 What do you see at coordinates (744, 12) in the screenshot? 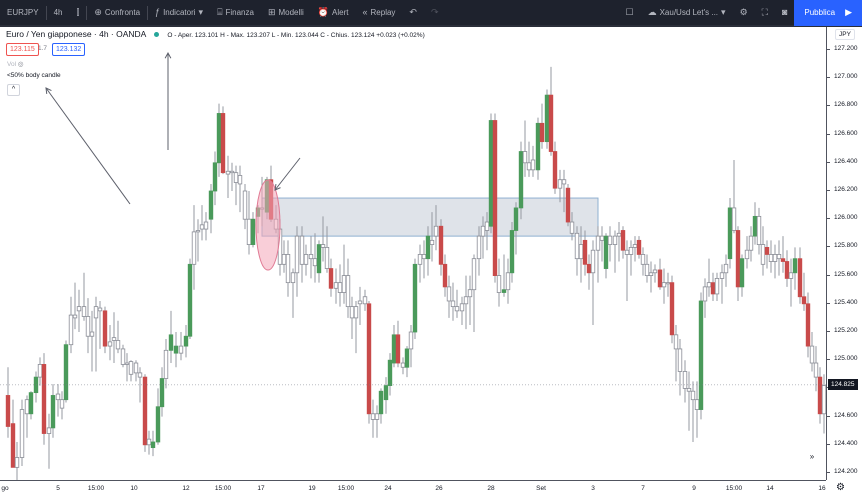
I see `settings-button: ⚙` at bounding box center [744, 12].